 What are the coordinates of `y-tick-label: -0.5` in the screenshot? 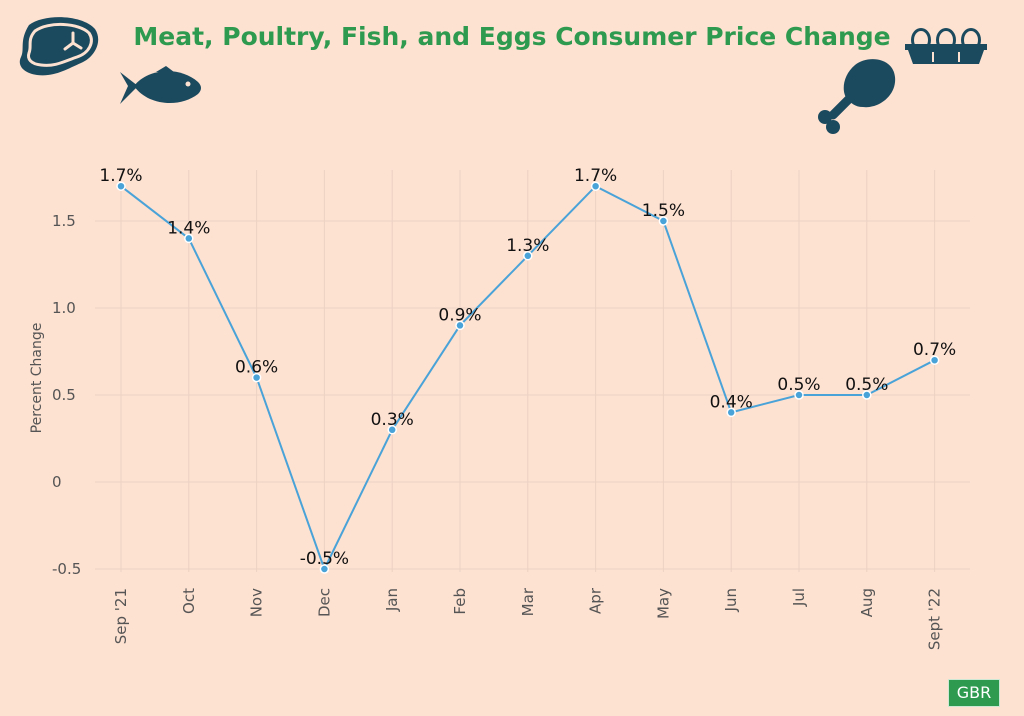 It's located at (66, 569).